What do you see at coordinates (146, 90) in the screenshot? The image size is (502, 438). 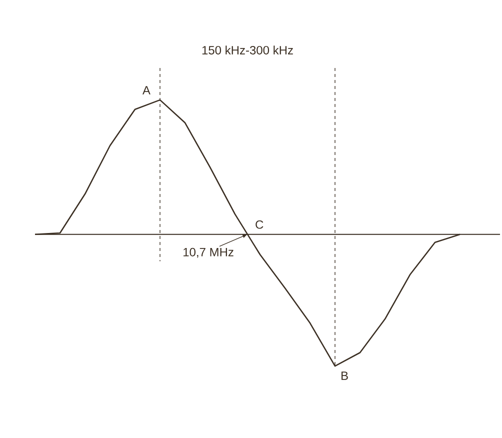 I see `text: A` at bounding box center [146, 90].